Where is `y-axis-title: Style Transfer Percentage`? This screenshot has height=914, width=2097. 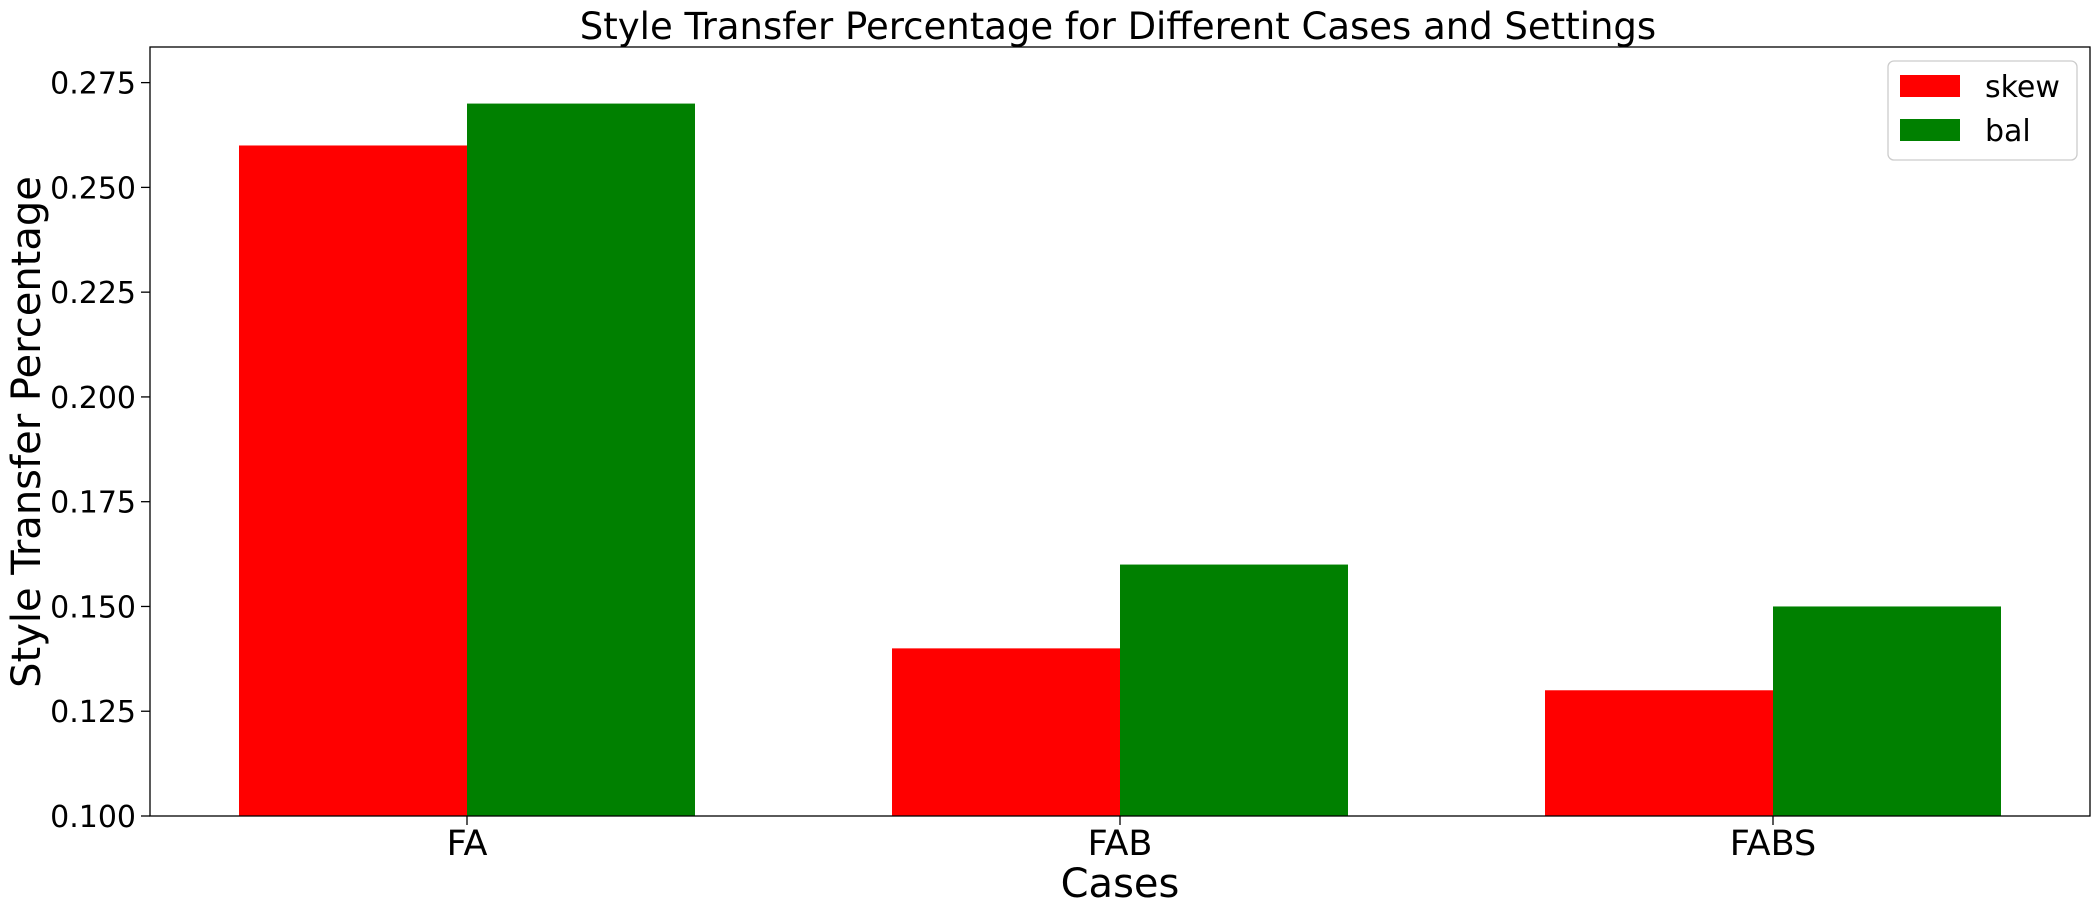 y-axis-title: Style Transfer Percentage is located at coordinates (27, 432).